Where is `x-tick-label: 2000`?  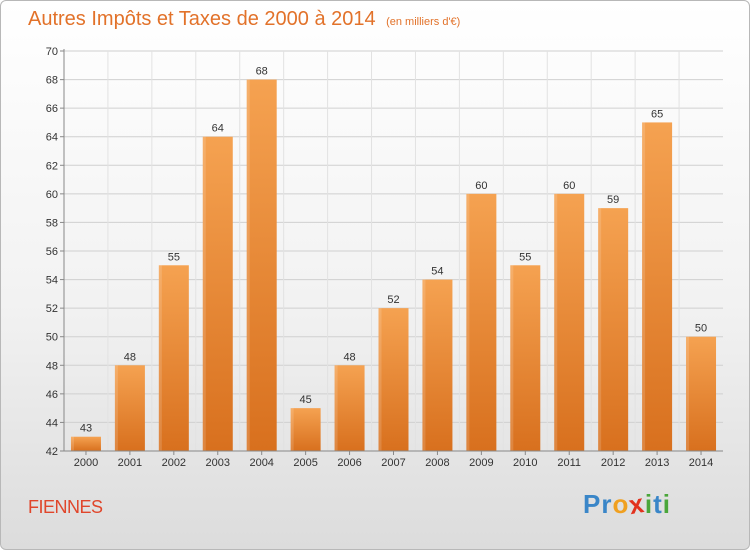
x-tick-label: 2000 is located at coordinates (86, 463).